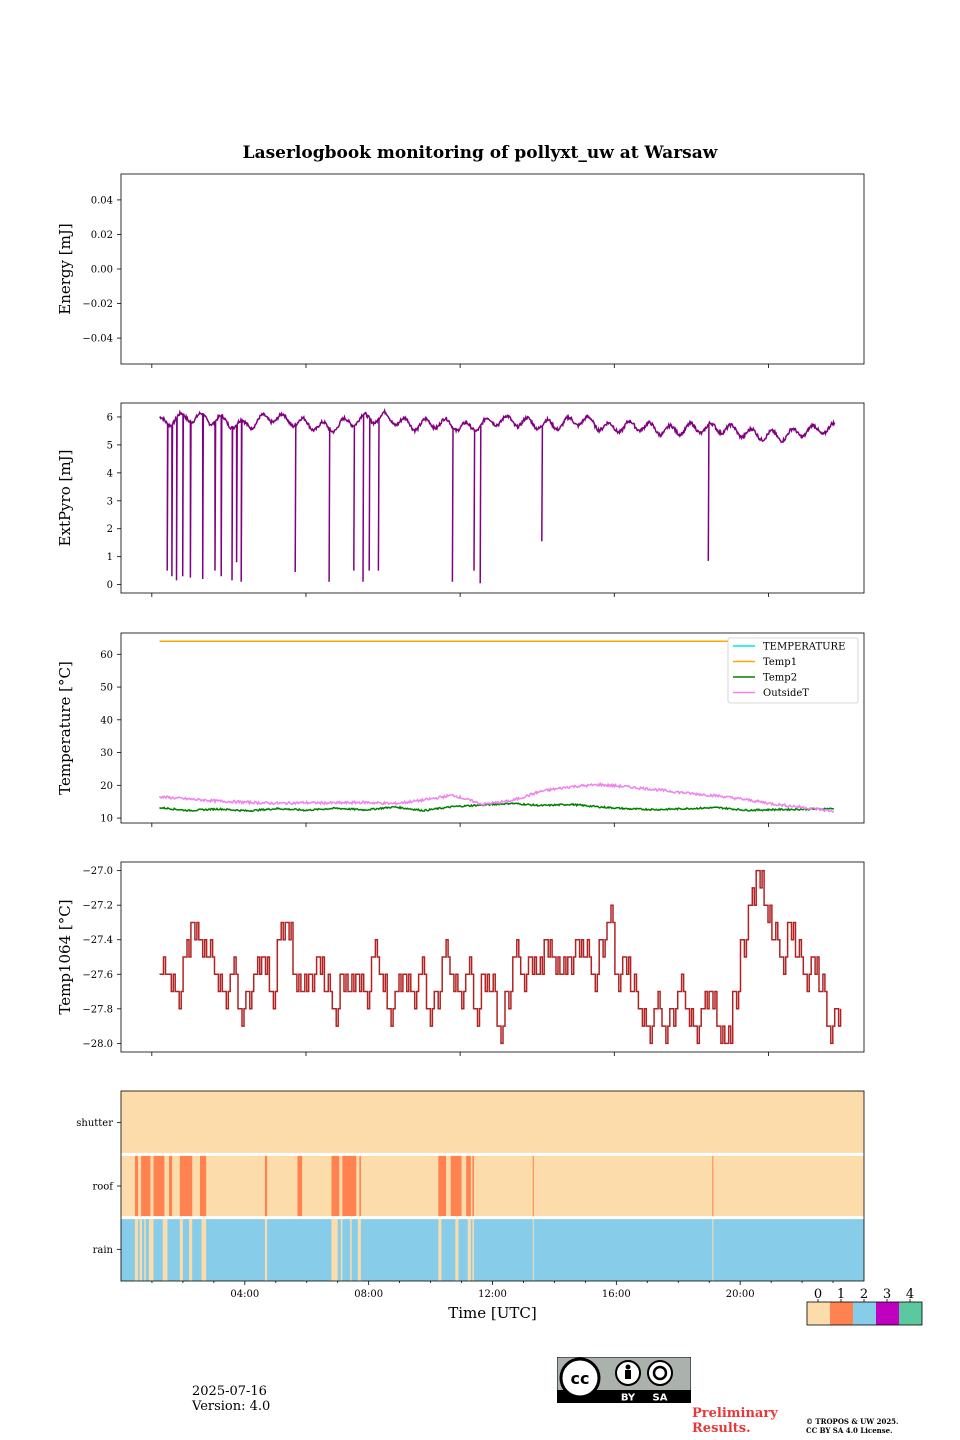 Image resolution: width=960 pixels, height=1440 pixels. Describe the element at coordinates (102, 270) in the screenshot. I see `energy-ytick-label: 0.00` at that location.